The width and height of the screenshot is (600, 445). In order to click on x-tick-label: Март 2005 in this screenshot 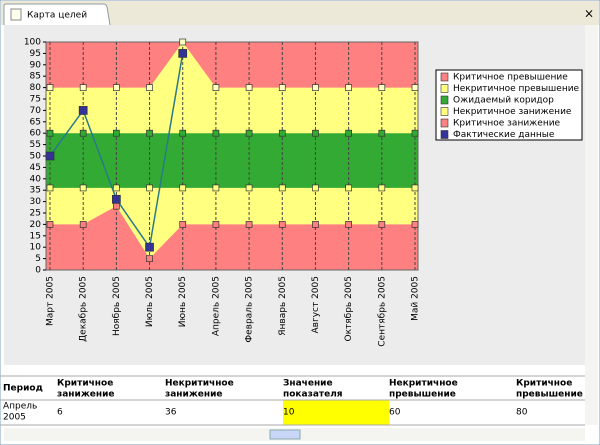, I will do `click(51, 301)`.